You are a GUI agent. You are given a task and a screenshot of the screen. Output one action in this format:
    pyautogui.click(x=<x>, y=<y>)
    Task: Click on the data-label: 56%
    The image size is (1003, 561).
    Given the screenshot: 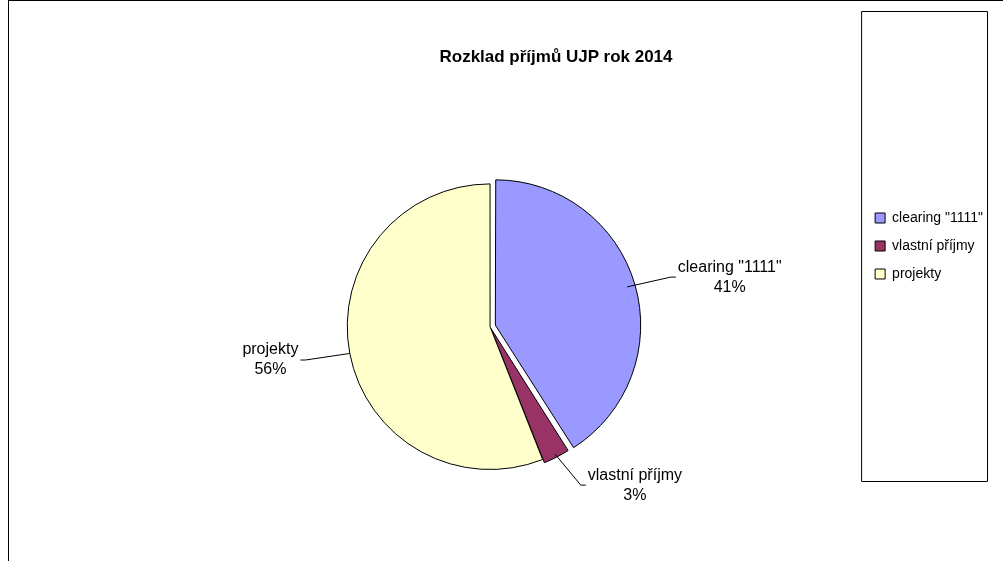 What is the action you would take?
    pyautogui.click(x=270, y=369)
    